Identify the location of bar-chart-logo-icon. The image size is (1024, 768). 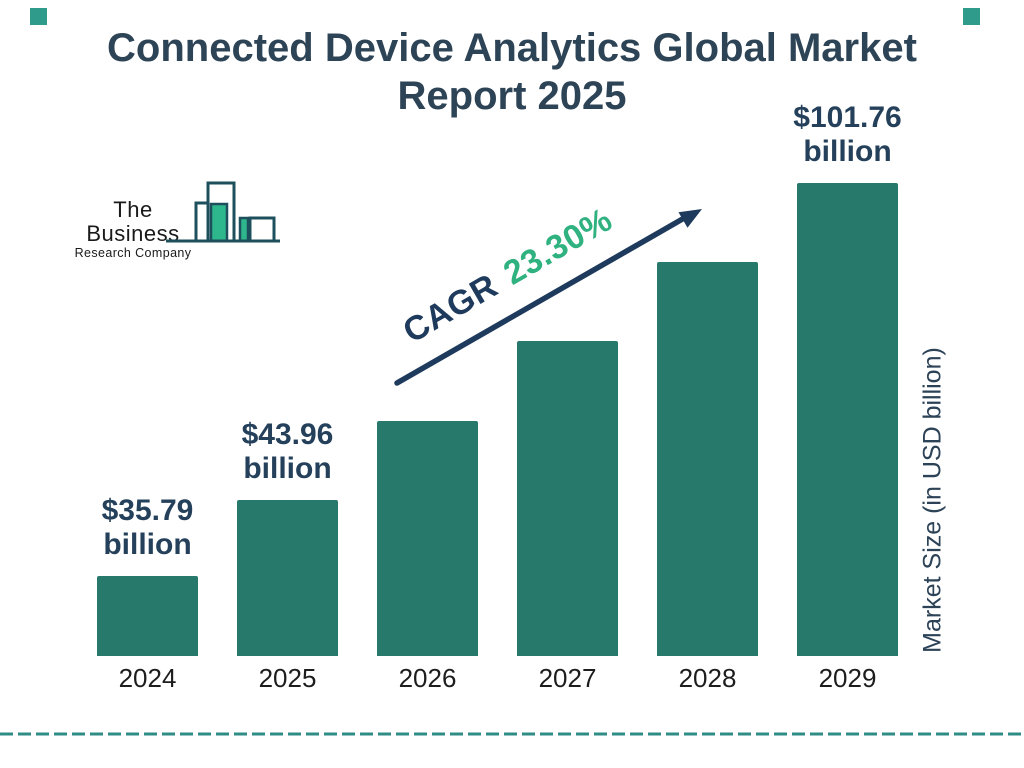
(223, 212).